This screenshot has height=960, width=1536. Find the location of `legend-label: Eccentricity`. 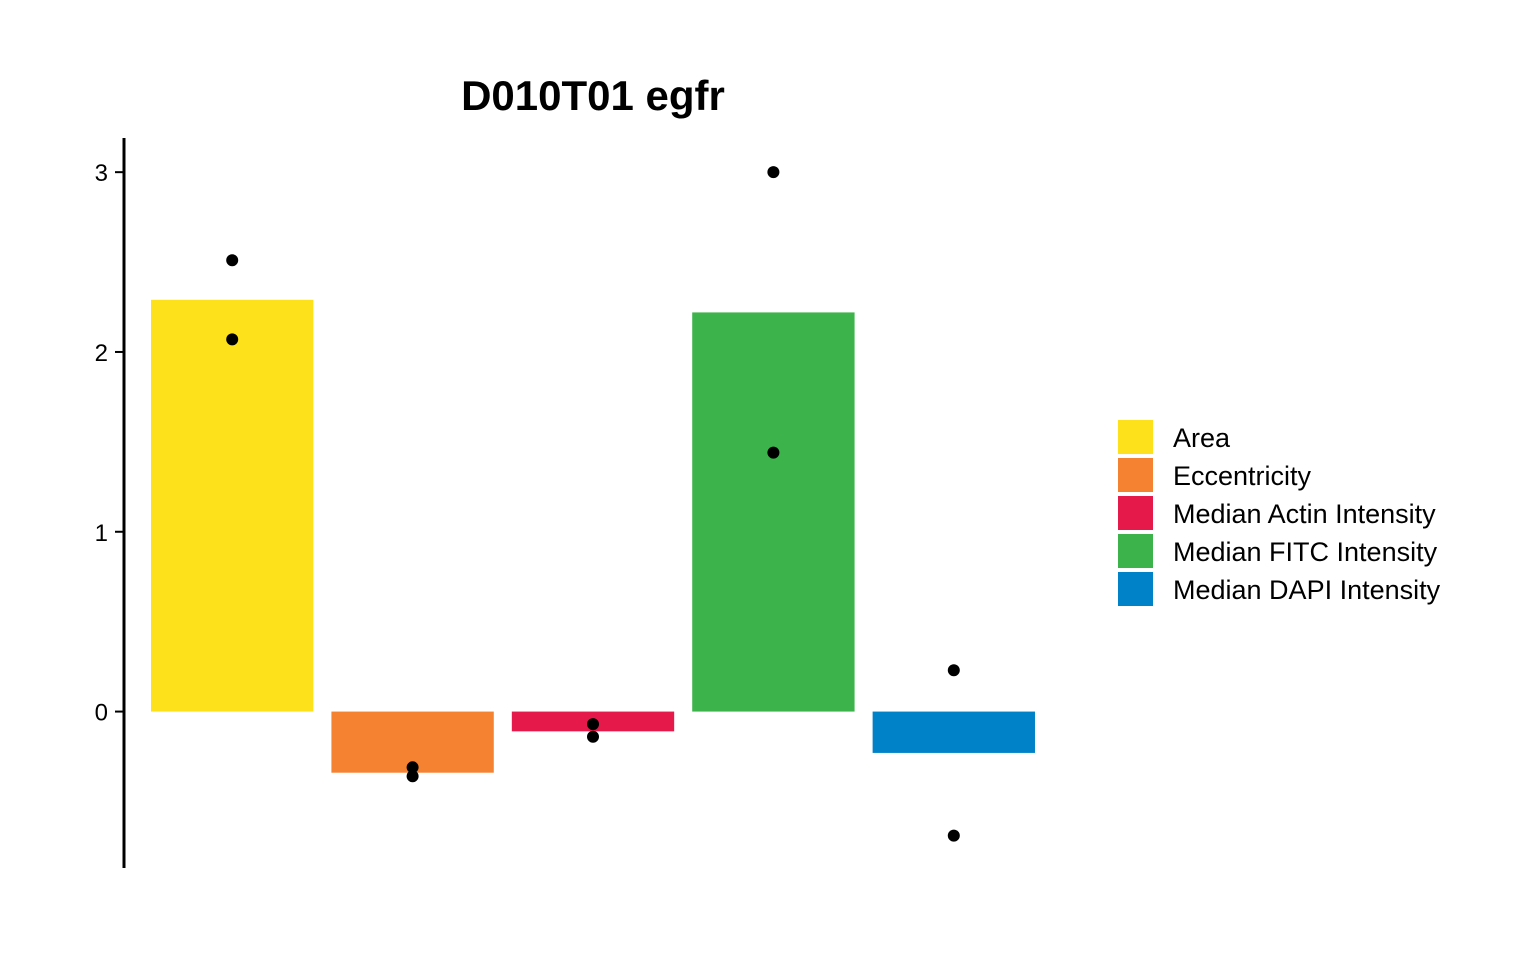

legend-label: Eccentricity is located at coordinates (1242, 476).